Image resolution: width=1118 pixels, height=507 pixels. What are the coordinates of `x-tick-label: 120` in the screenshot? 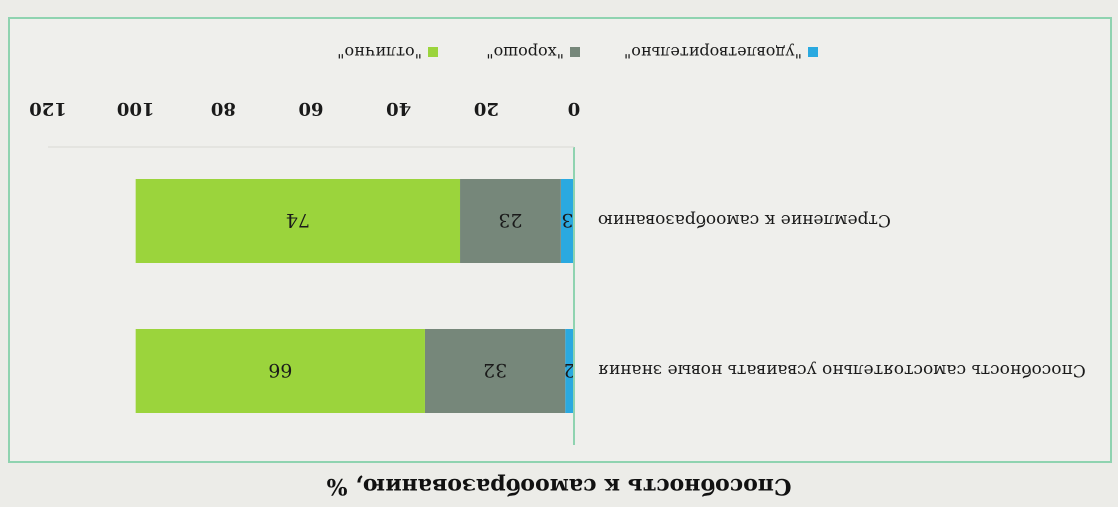 It's located at (48, 108).